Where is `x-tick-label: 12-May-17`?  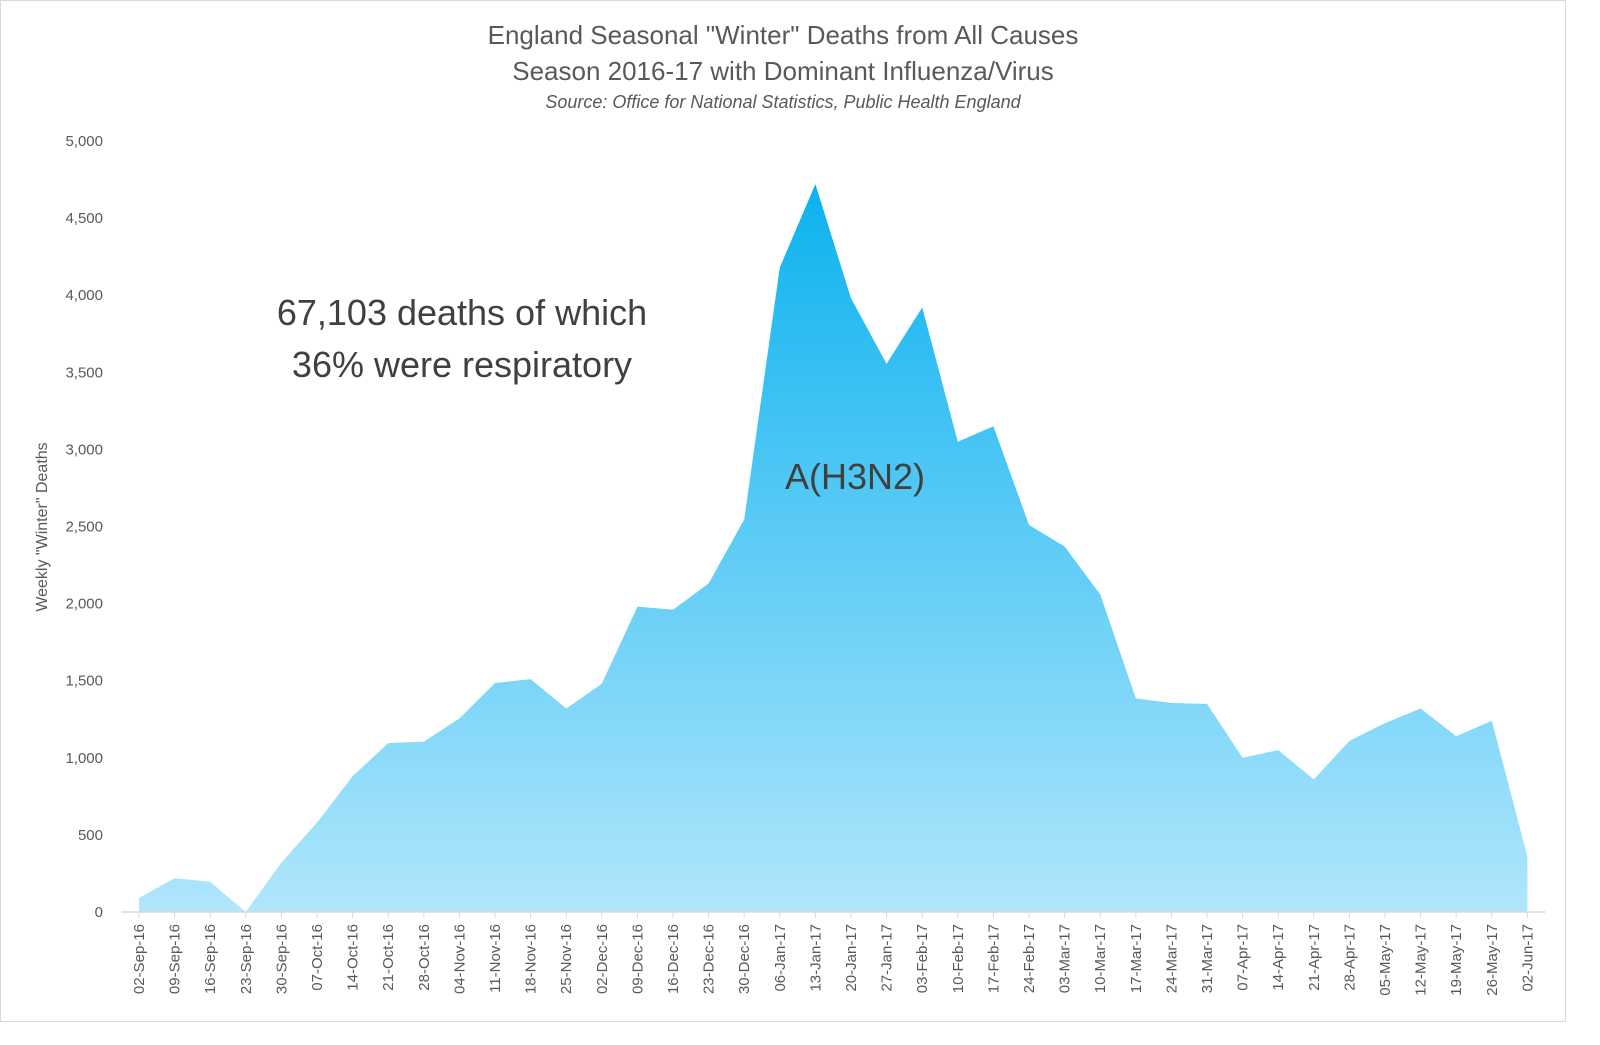
x-tick-label: 12-May-17 is located at coordinates (1421, 960).